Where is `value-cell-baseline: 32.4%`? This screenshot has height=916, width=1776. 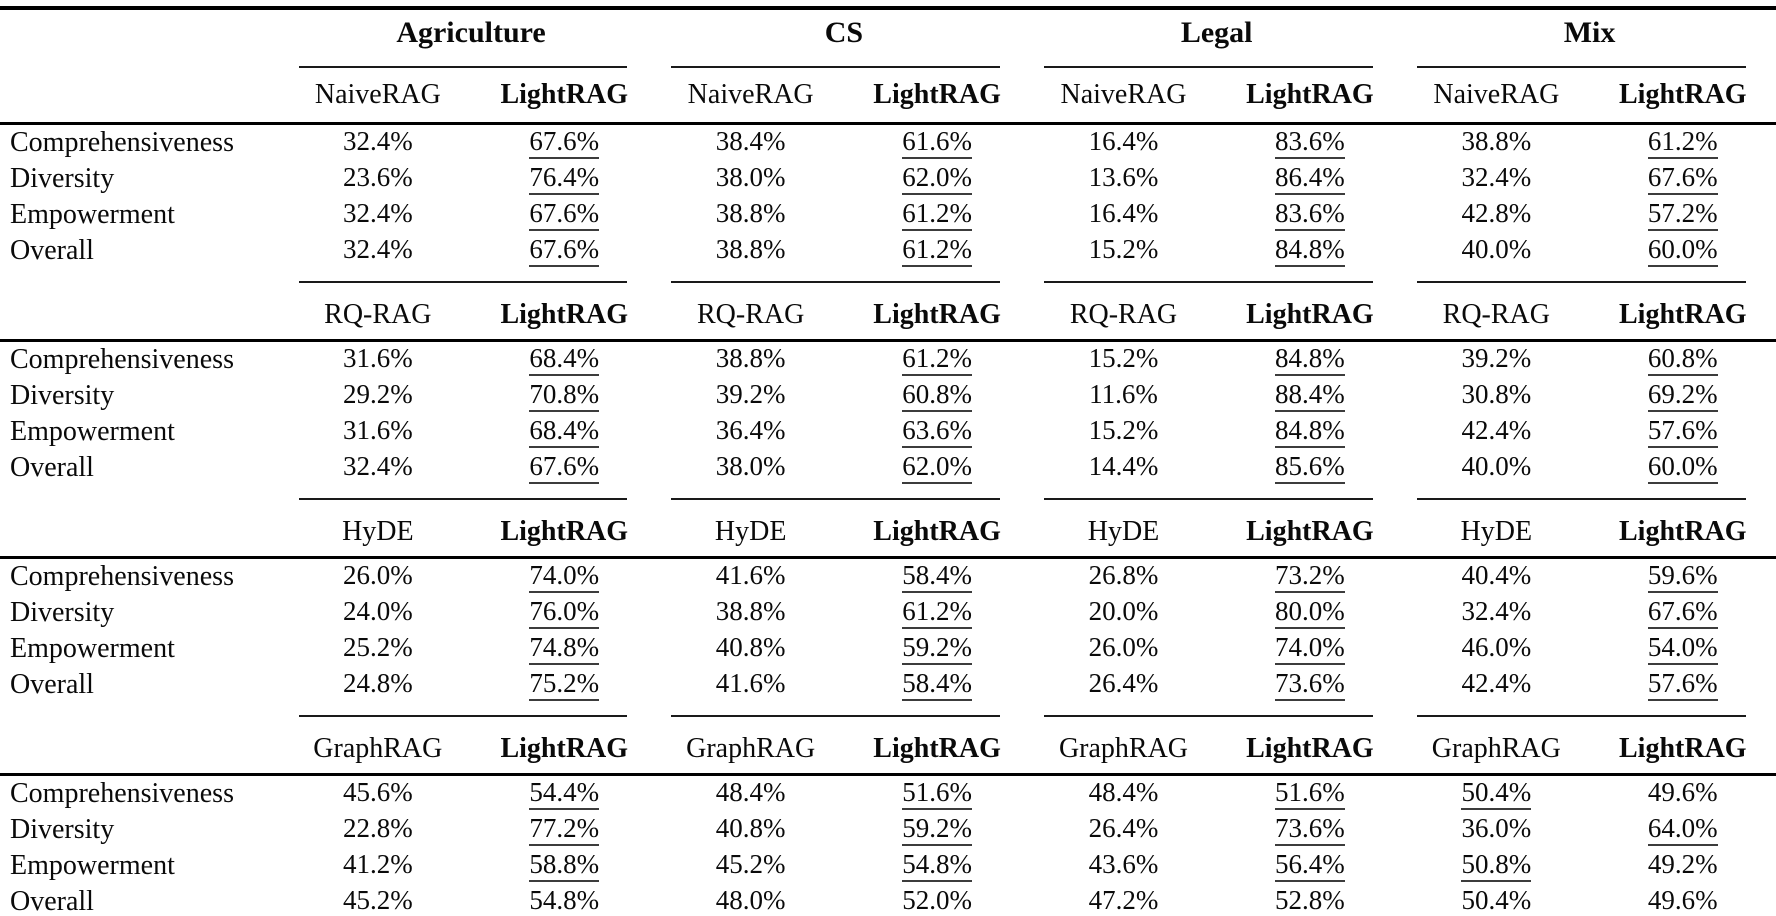 value-cell-baseline: 32.4% is located at coordinates (1496, 179).